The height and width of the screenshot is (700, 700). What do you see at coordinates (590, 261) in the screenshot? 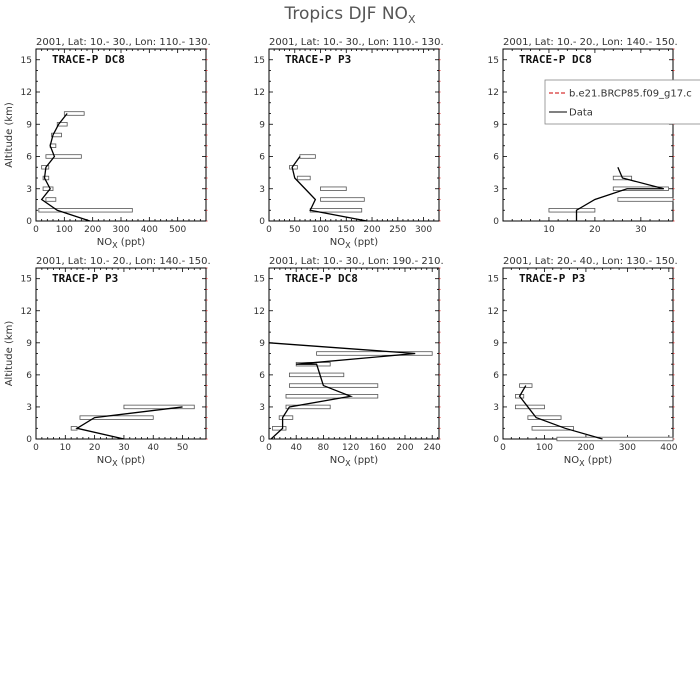
I see `panel-subtitle: 2001, Lat: 20.- 40., Lon: 130.- 150.` at bounding box center [590, 261].